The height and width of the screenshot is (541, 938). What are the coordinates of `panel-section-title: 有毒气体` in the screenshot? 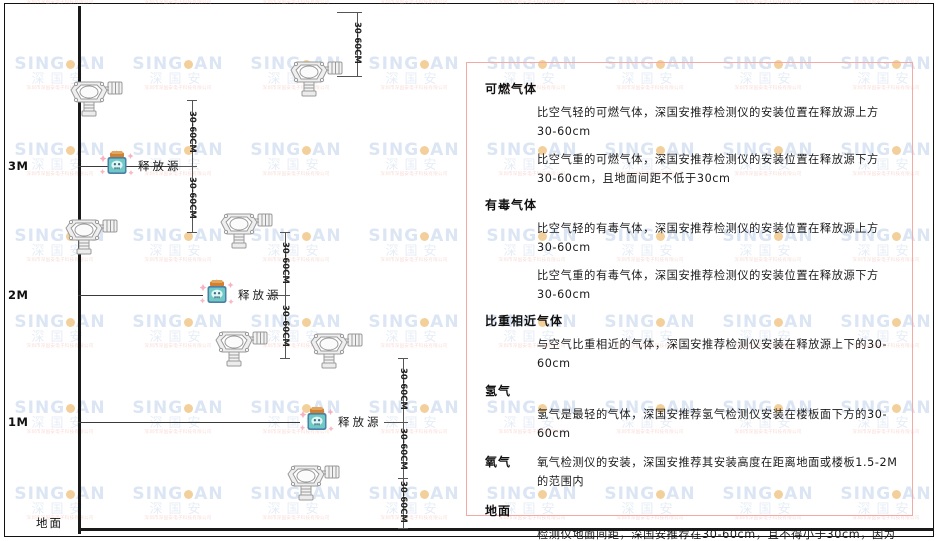 It's located at (511, 205).